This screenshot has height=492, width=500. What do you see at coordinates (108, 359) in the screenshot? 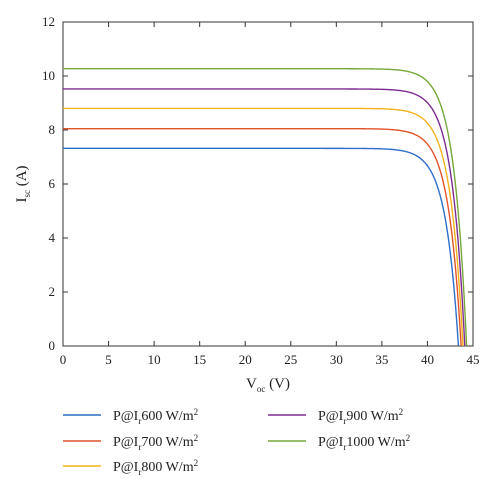
I see `x-tick-label: 5` at bounding box center [108, 359].